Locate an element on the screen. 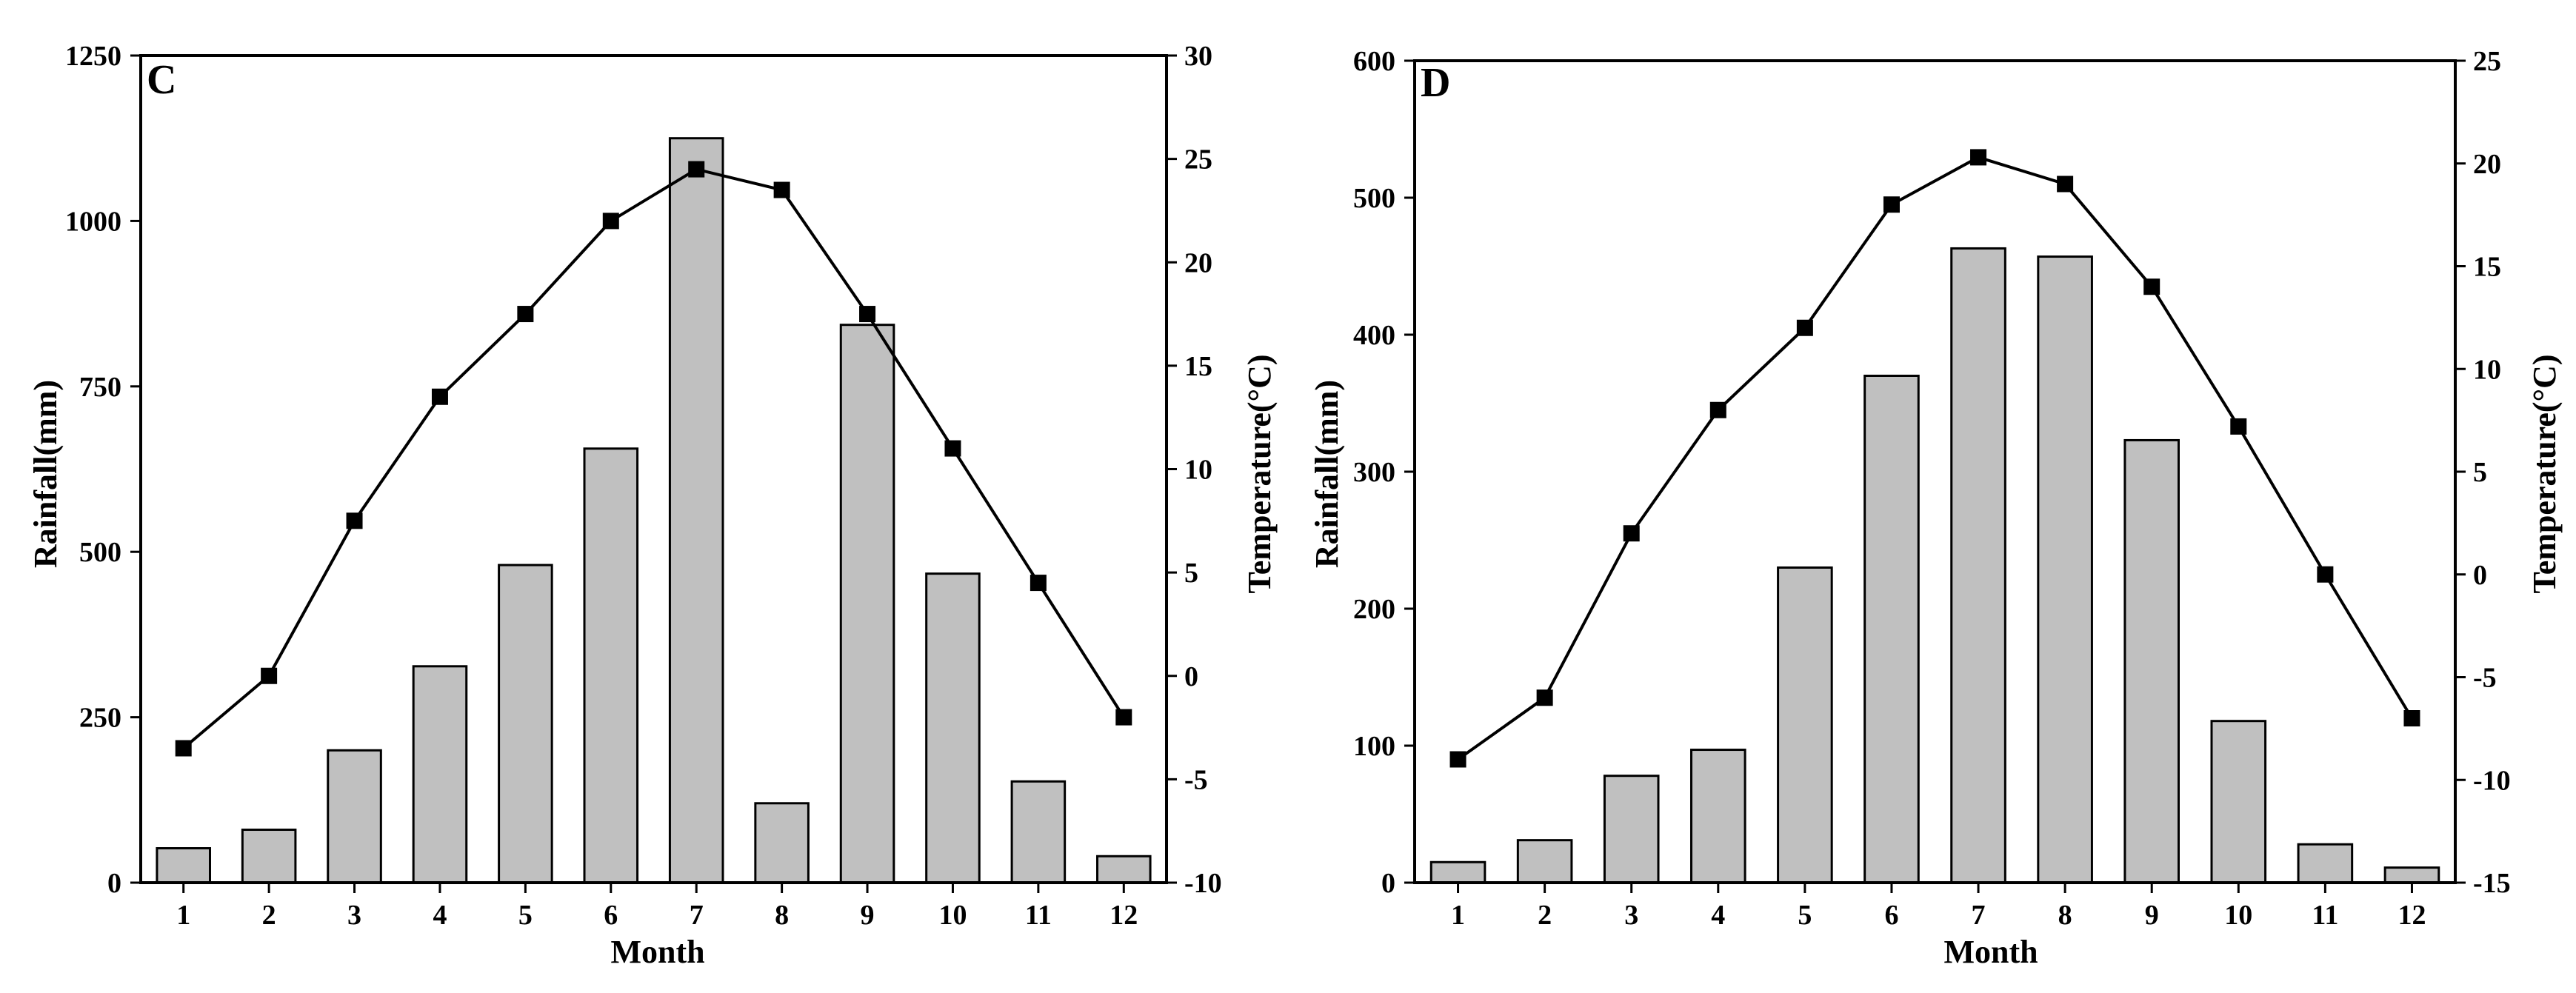  x-tick-label-d: 12 is located at coordinates (2412, 915).